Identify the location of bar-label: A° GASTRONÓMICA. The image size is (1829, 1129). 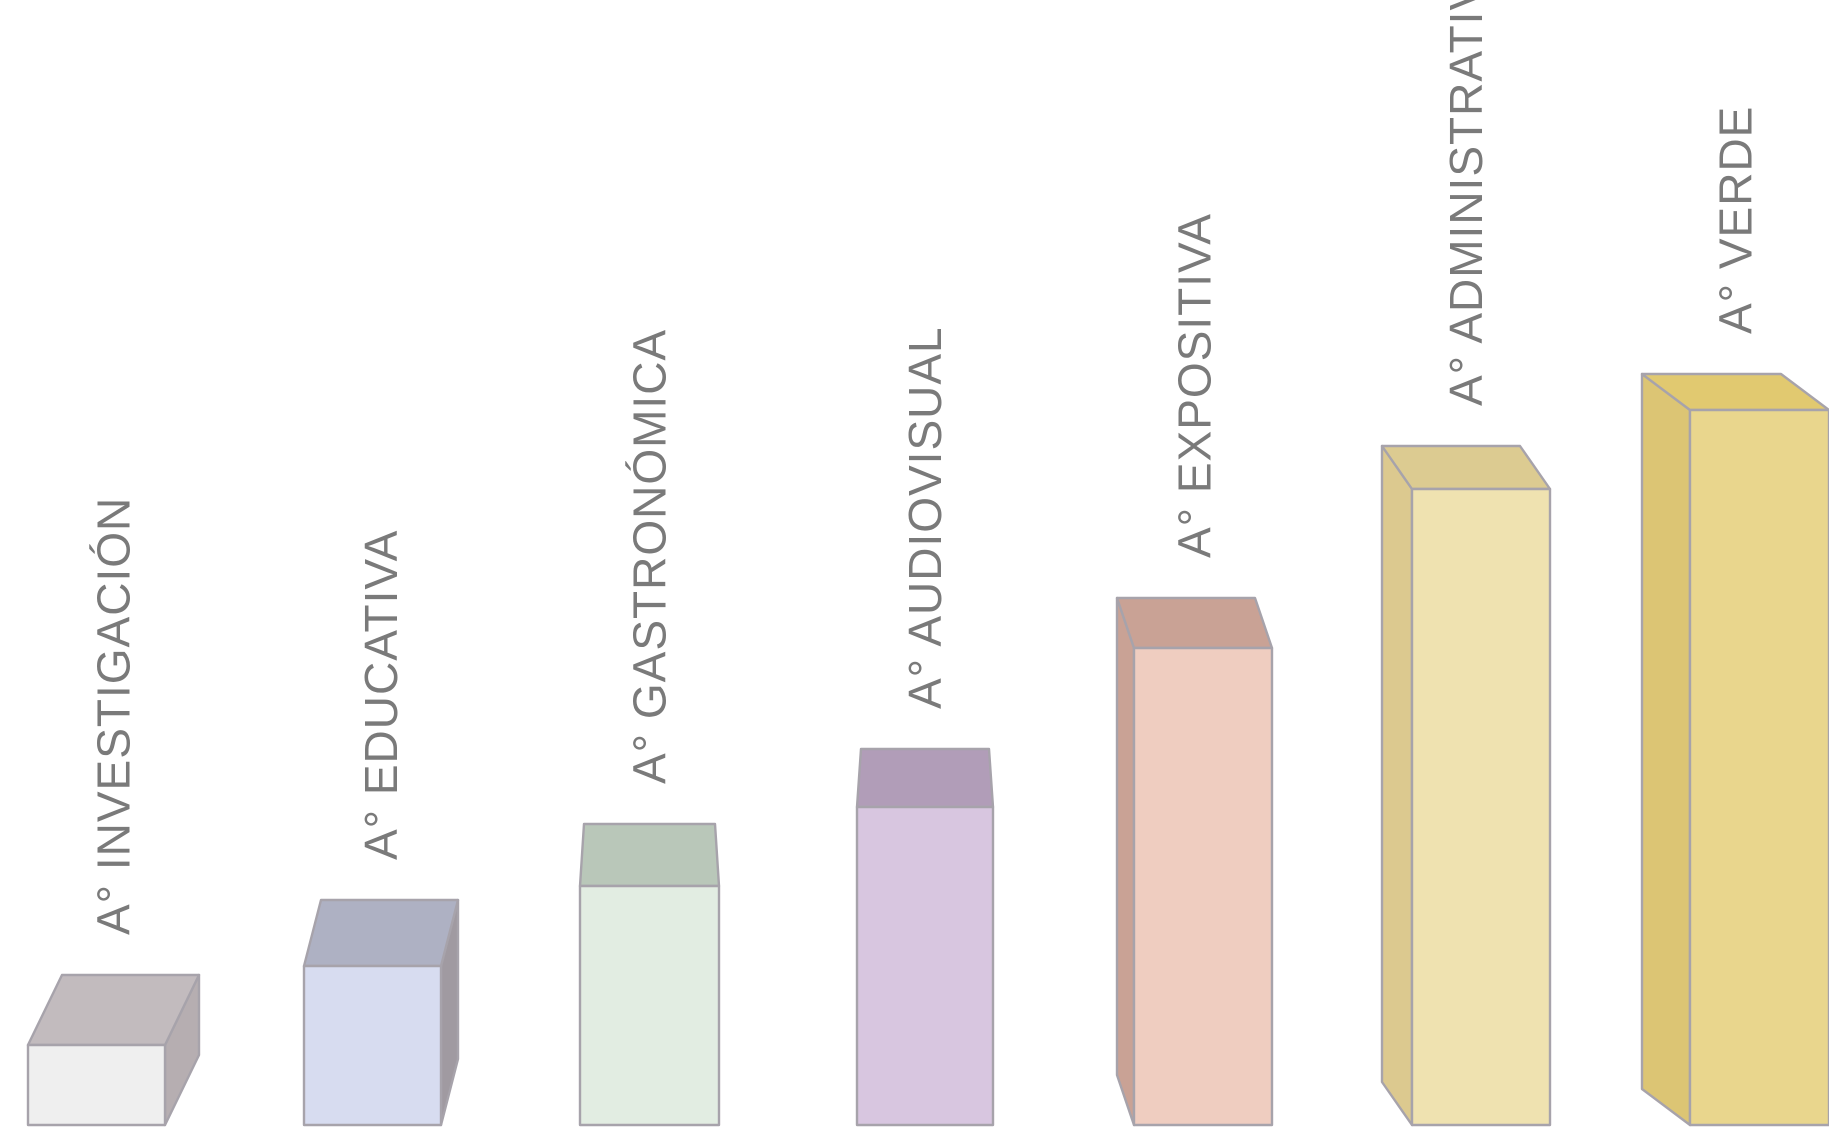
(650, 556).